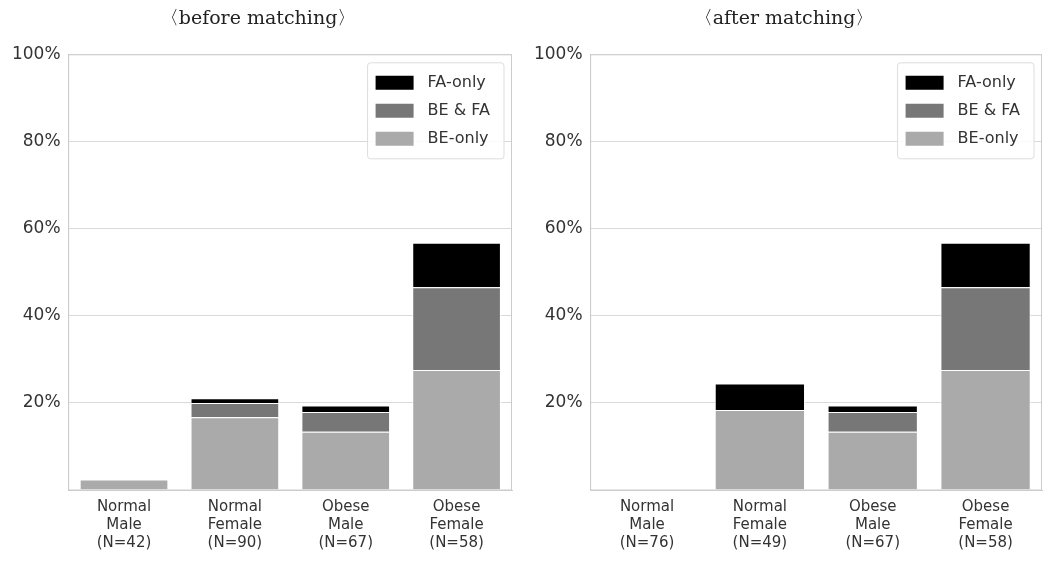  Describe the element at coordinates (784, 17) in the screenshot. I see `chart-title: 〈after matching〉` at that location.